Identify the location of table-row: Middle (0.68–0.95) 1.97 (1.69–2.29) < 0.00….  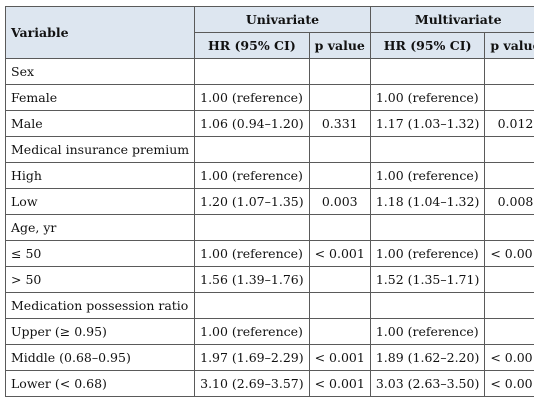
(269, 357).